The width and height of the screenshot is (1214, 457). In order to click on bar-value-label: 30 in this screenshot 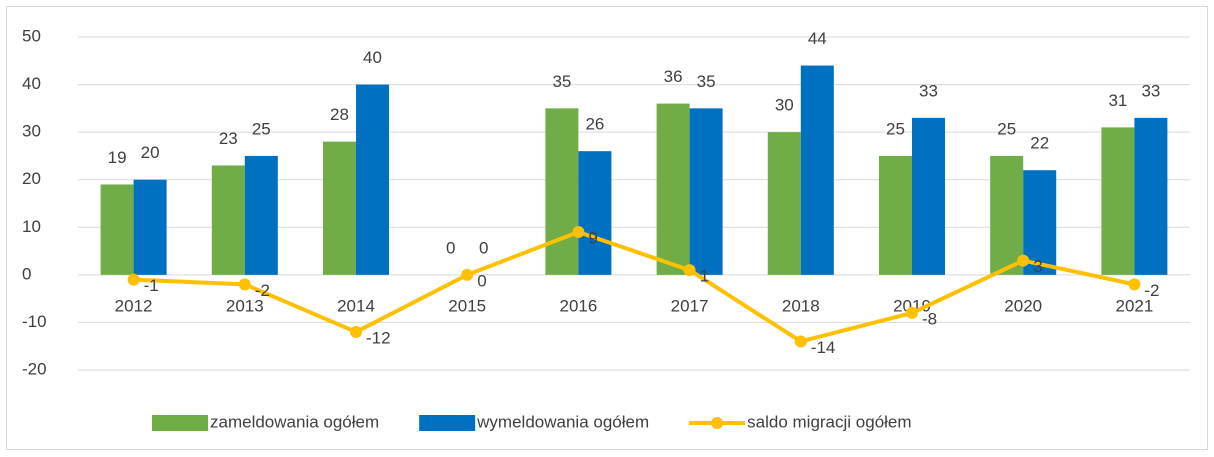, I will do `click(784, 105)`.